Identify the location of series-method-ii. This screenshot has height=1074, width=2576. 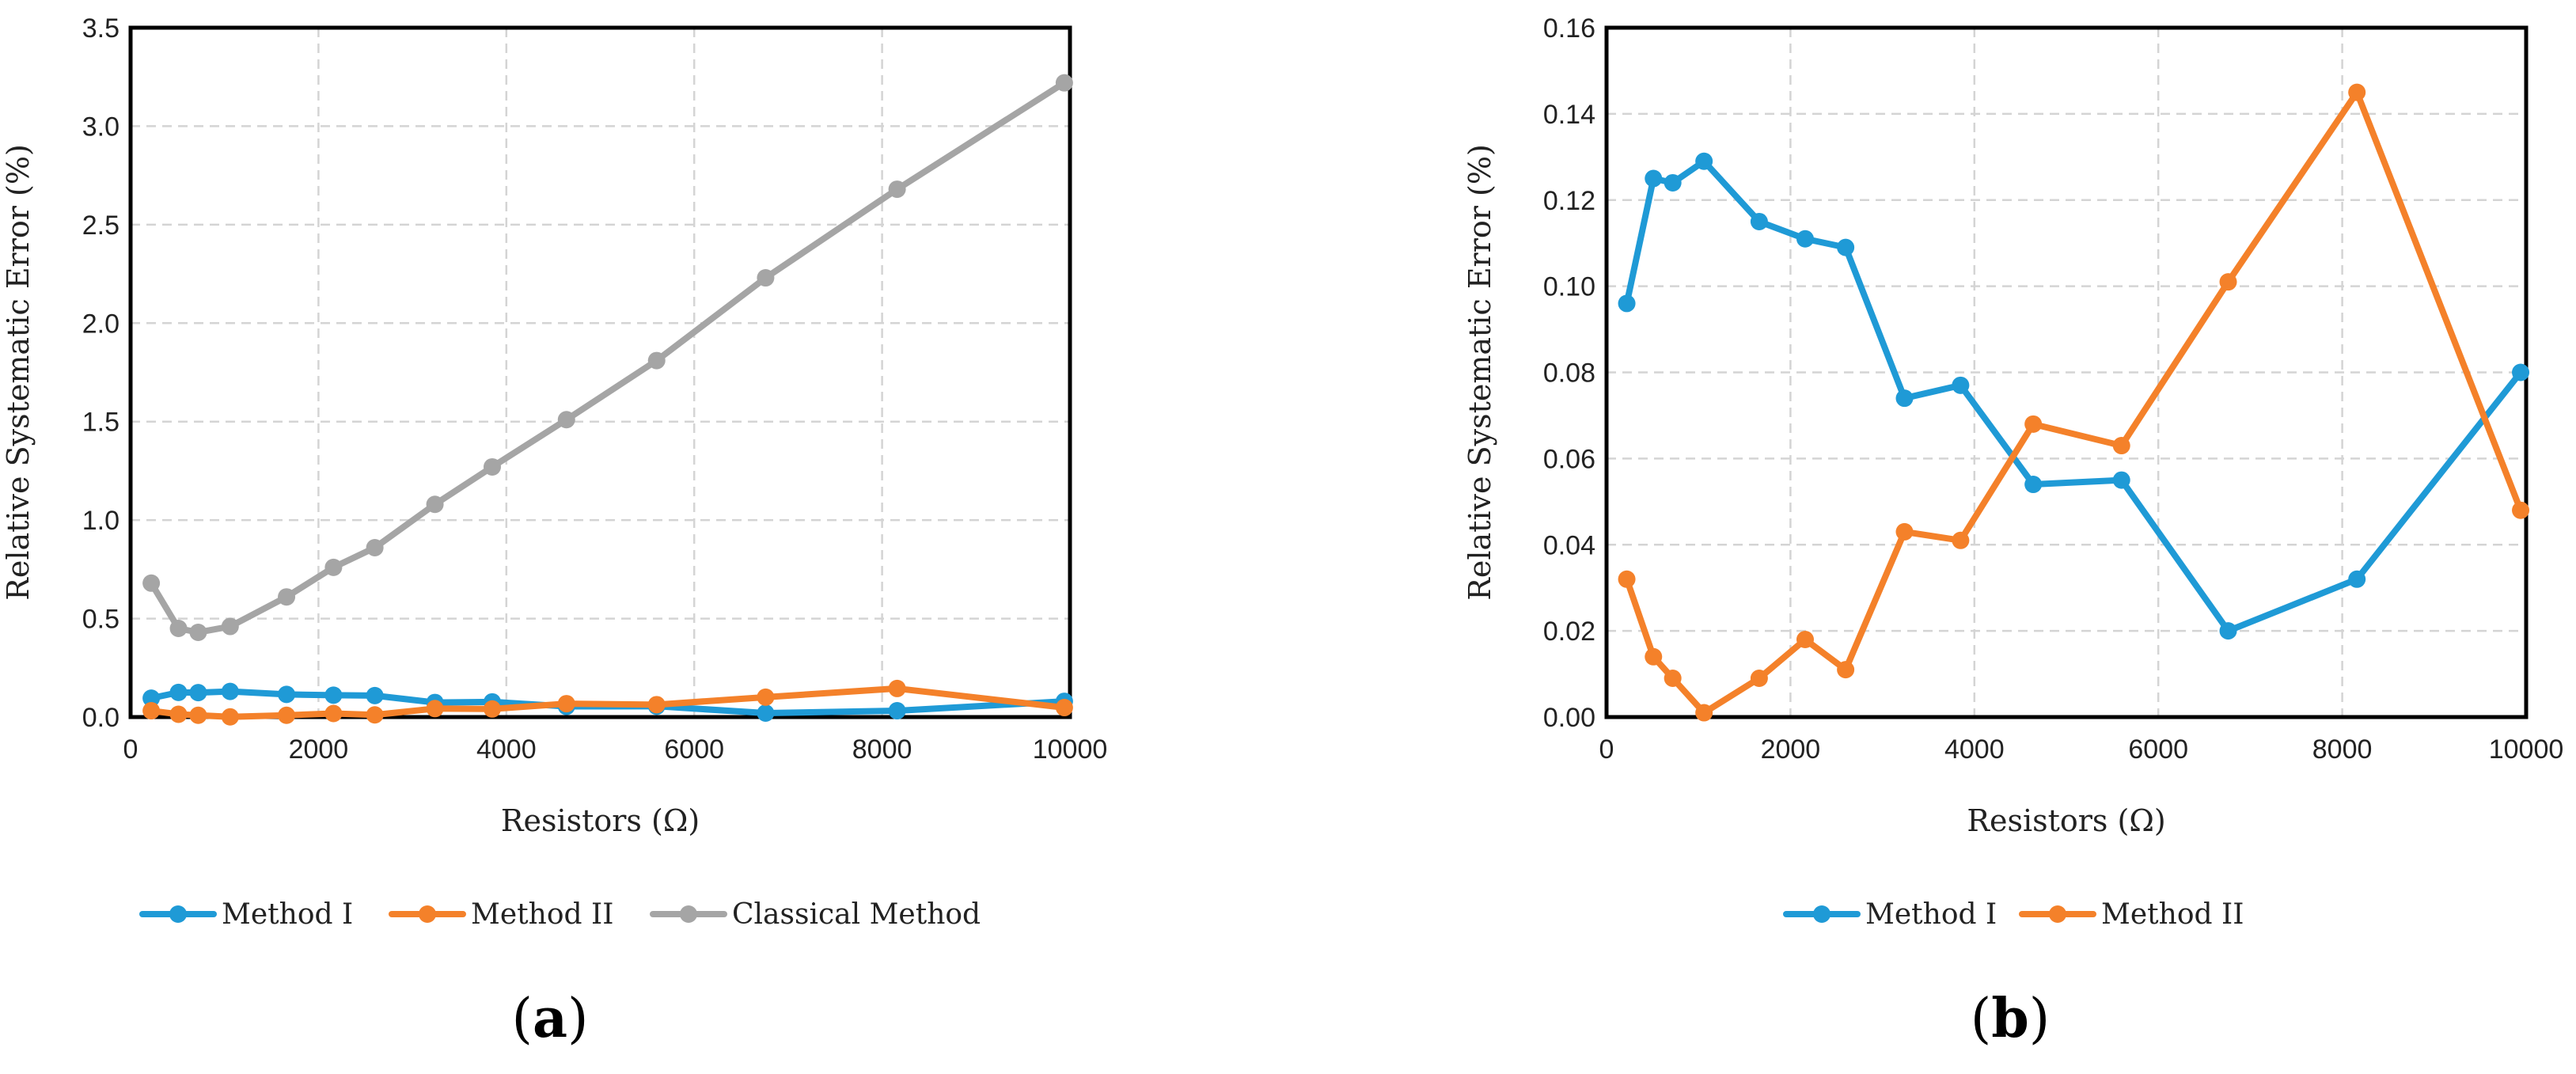
(607, 702).